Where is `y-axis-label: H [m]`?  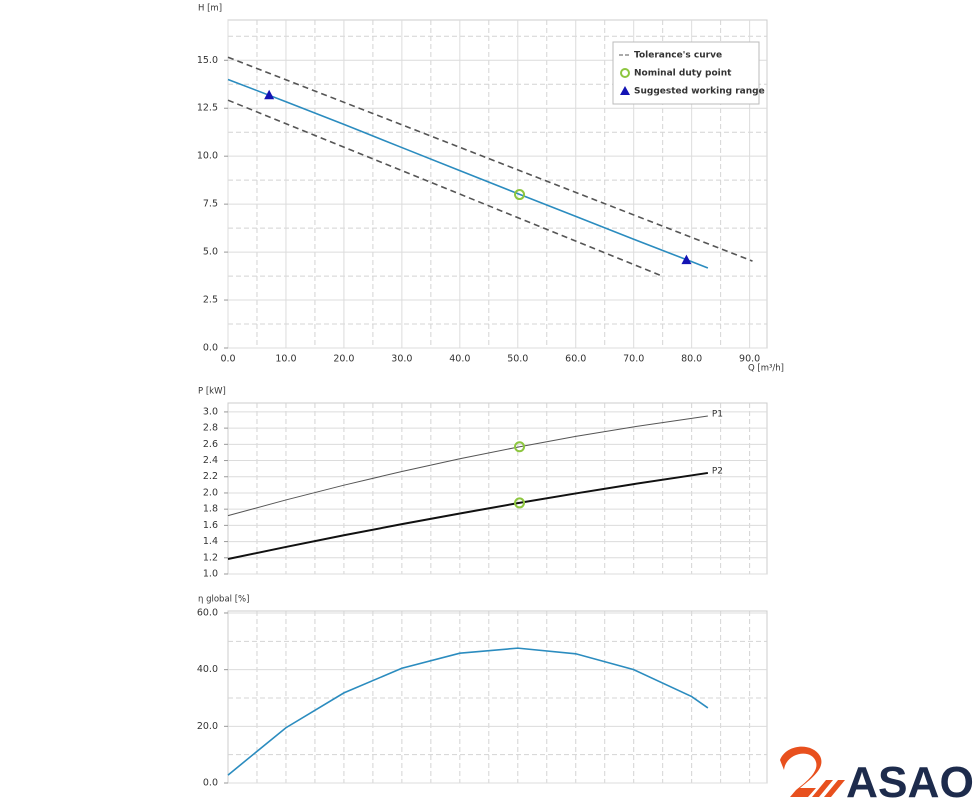
y-axis-label: H [m] is located at coordinates (210, 9).